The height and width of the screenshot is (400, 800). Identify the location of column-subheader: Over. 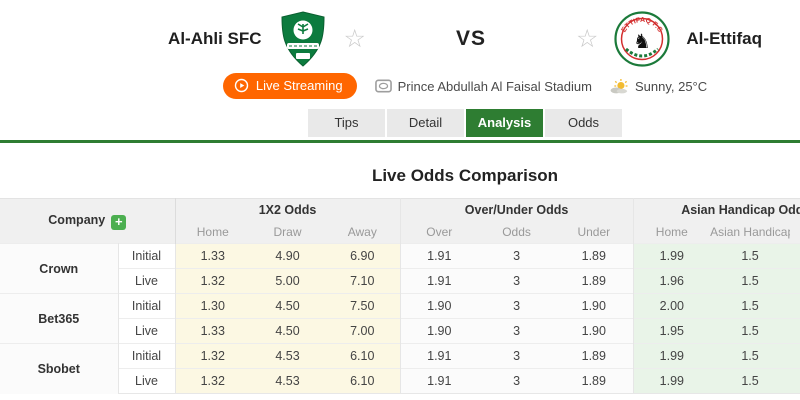
(439, 232).